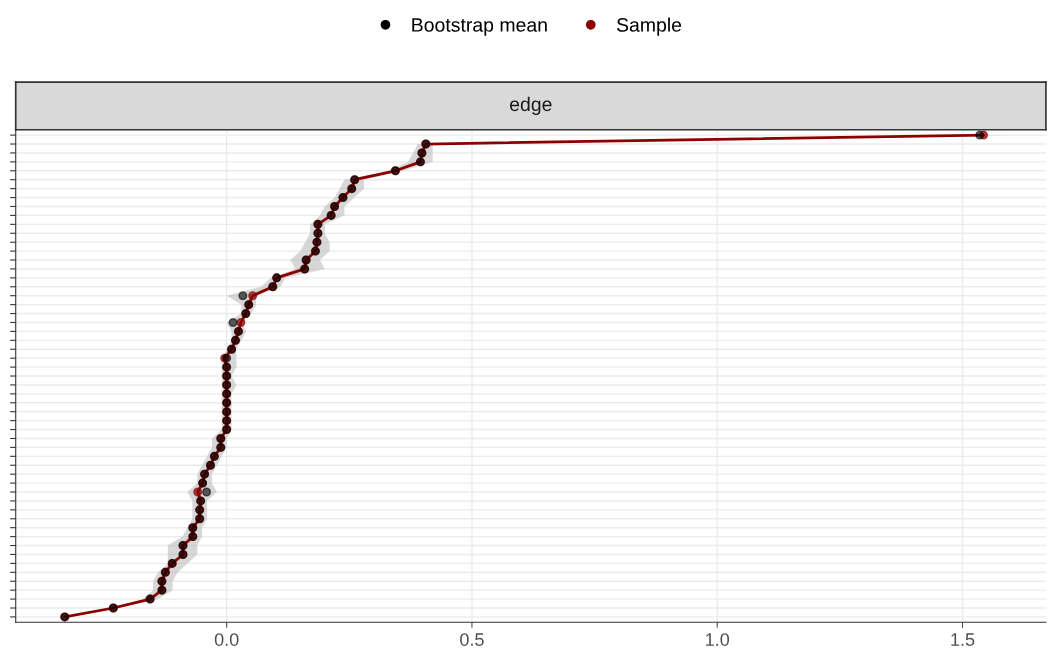 Image resolution: width=1048 pixels, height=662 pixels. What do you see at coordinates (479, 27) in the screenshot?
I see `legend-label: Bootstrap mean` at bounding box center [479, 27].